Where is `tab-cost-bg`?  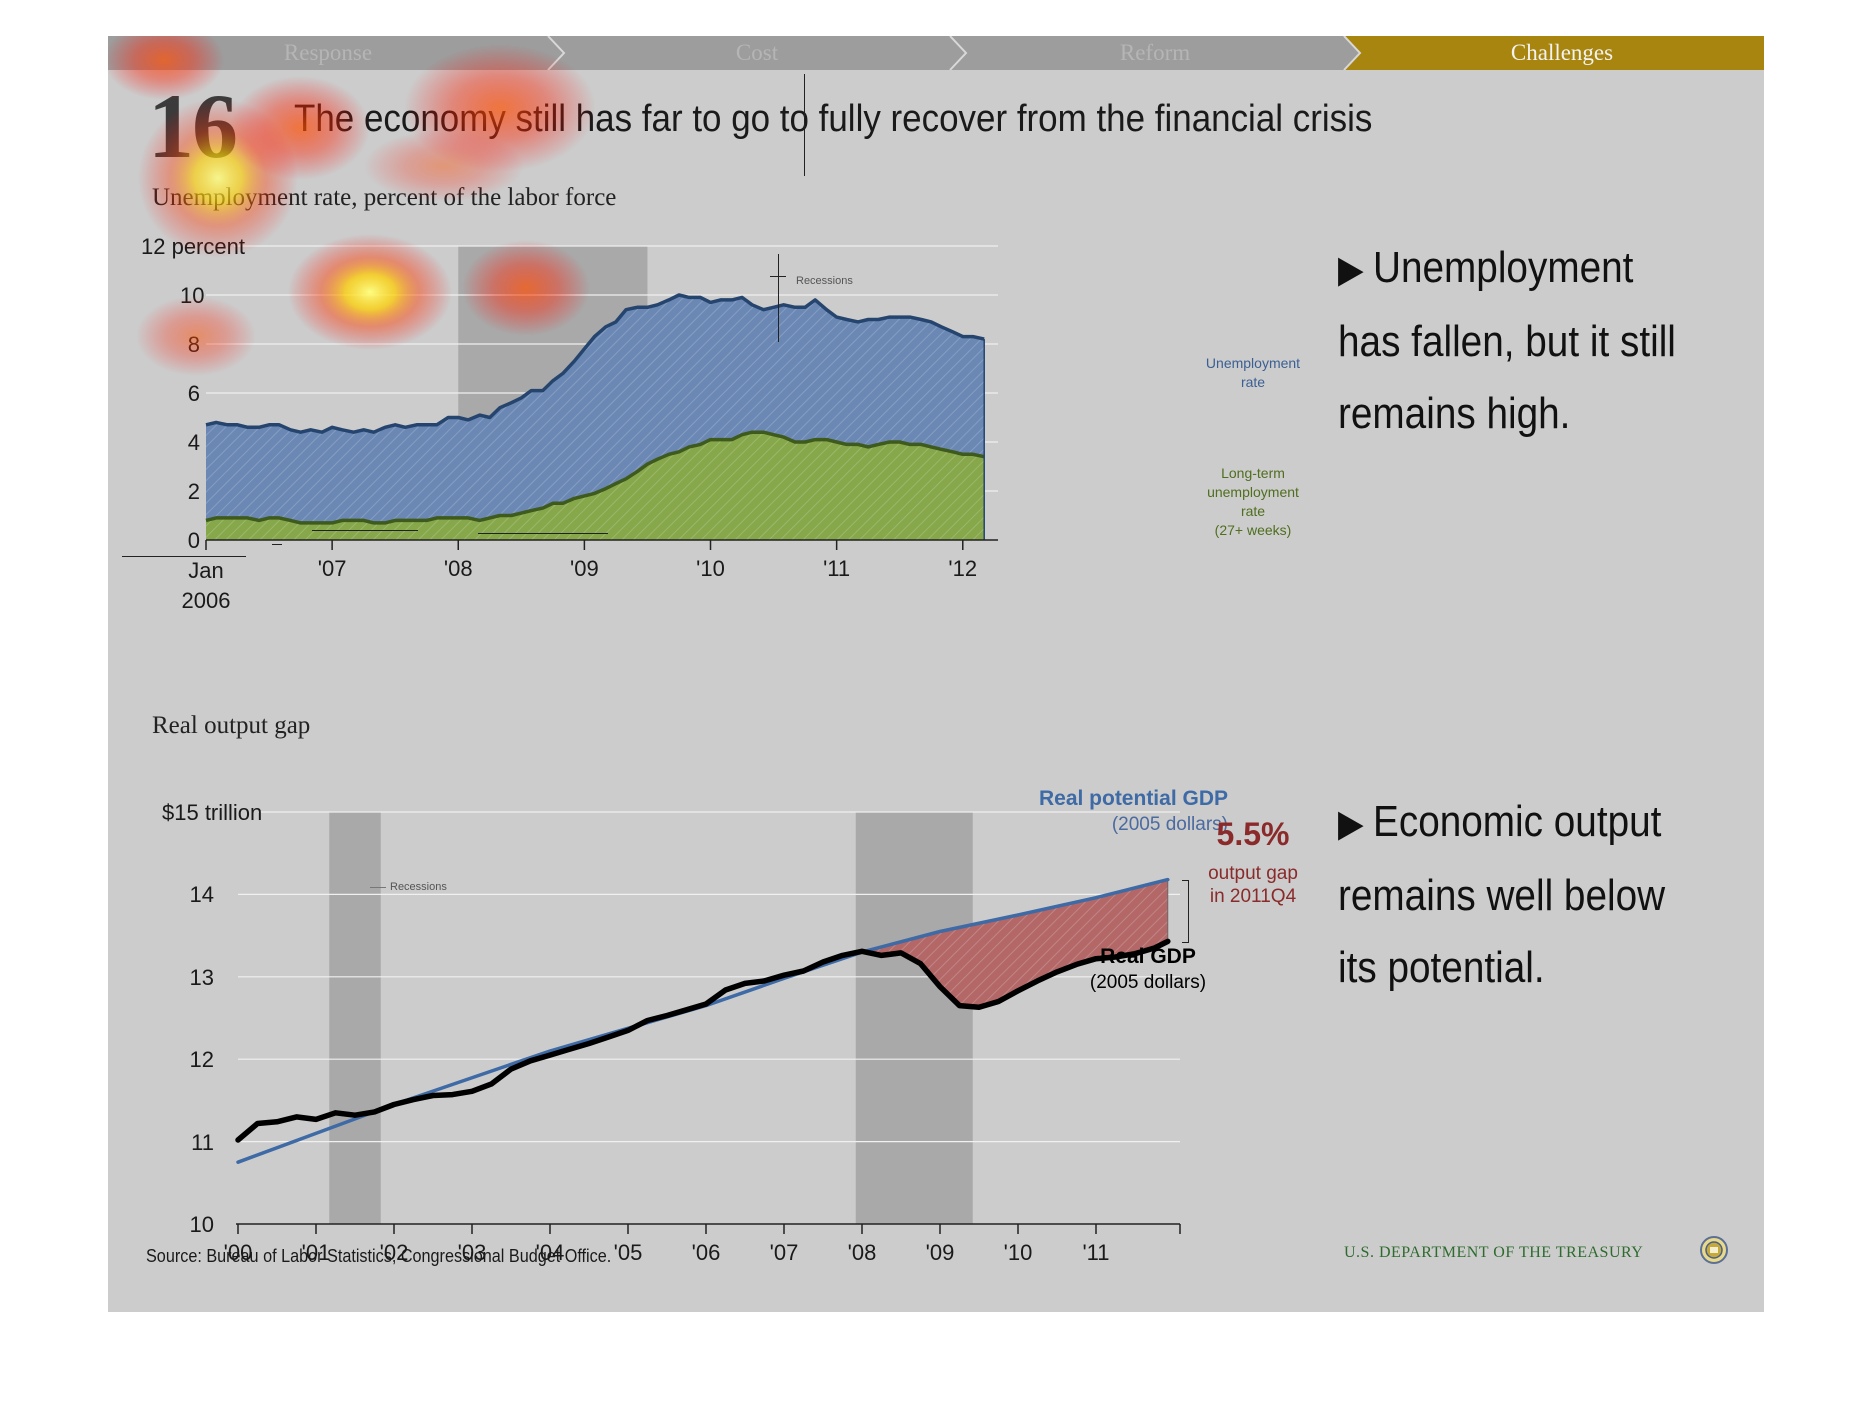
tab-cost-bg is located at coordinates (757, 53).